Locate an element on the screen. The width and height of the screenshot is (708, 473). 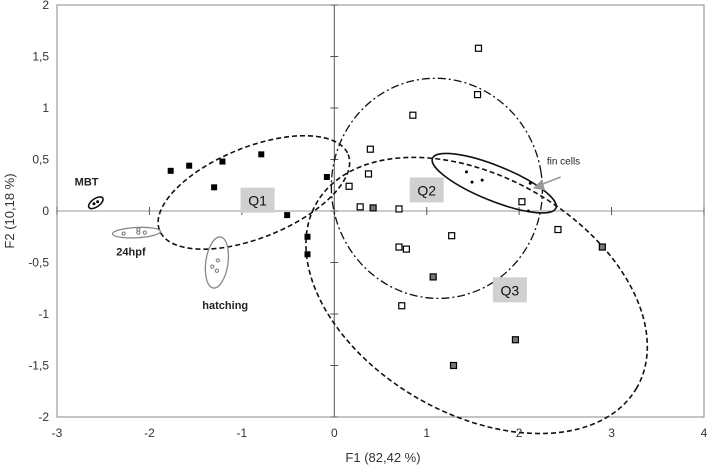
cluster-label: Q1 is located at coordinates (257, 201).